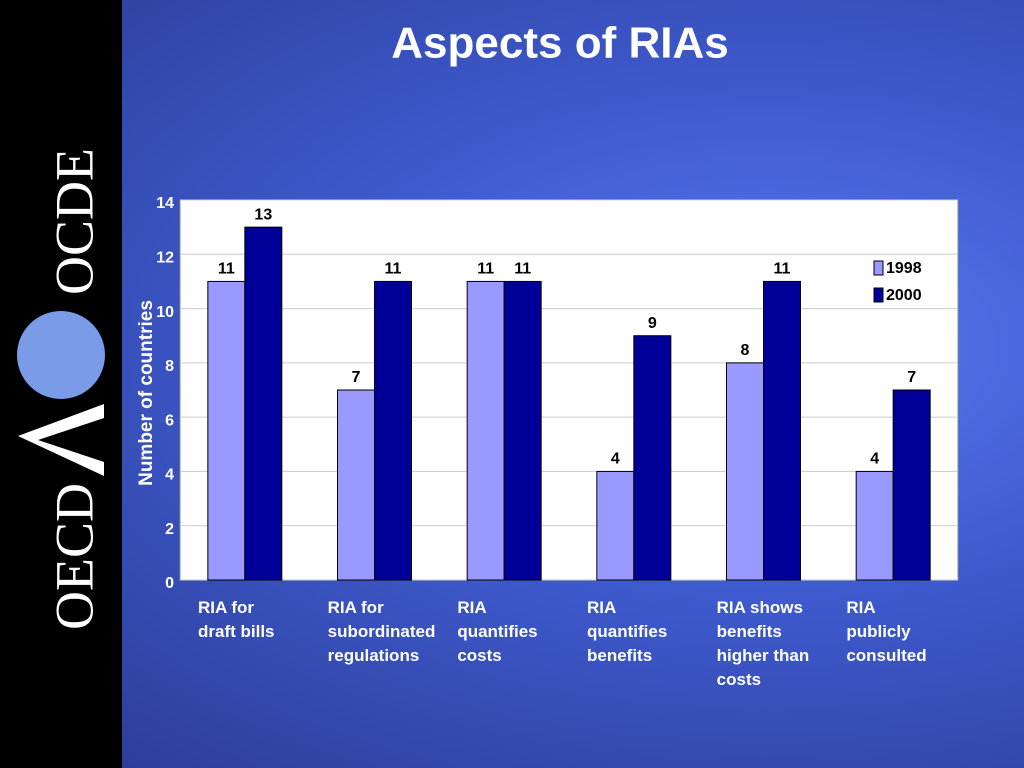 This screenshot has width=1024, height=768. What do you see at coordinates (381, 631) in the screenshot?
I see `x-tick-label: RIA for subordinated regulations` at bounding box center [381, 631].